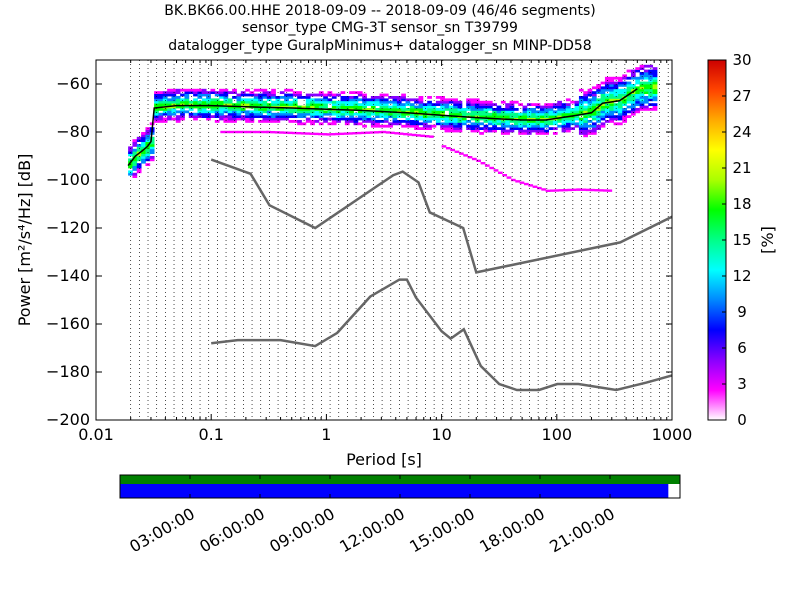 The image size is (800, 600). I want to click on timeline-tick-label: 09:00:00, so click(302, 530).